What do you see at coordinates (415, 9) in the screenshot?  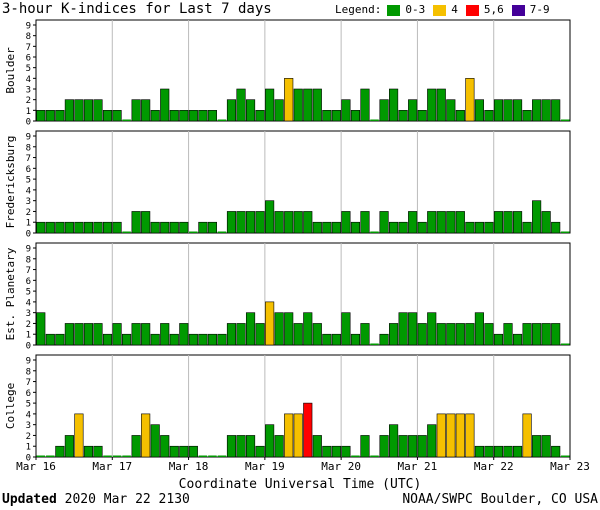 I see `legend-text-0-3: 0-3` at bounding box center [415, 9].